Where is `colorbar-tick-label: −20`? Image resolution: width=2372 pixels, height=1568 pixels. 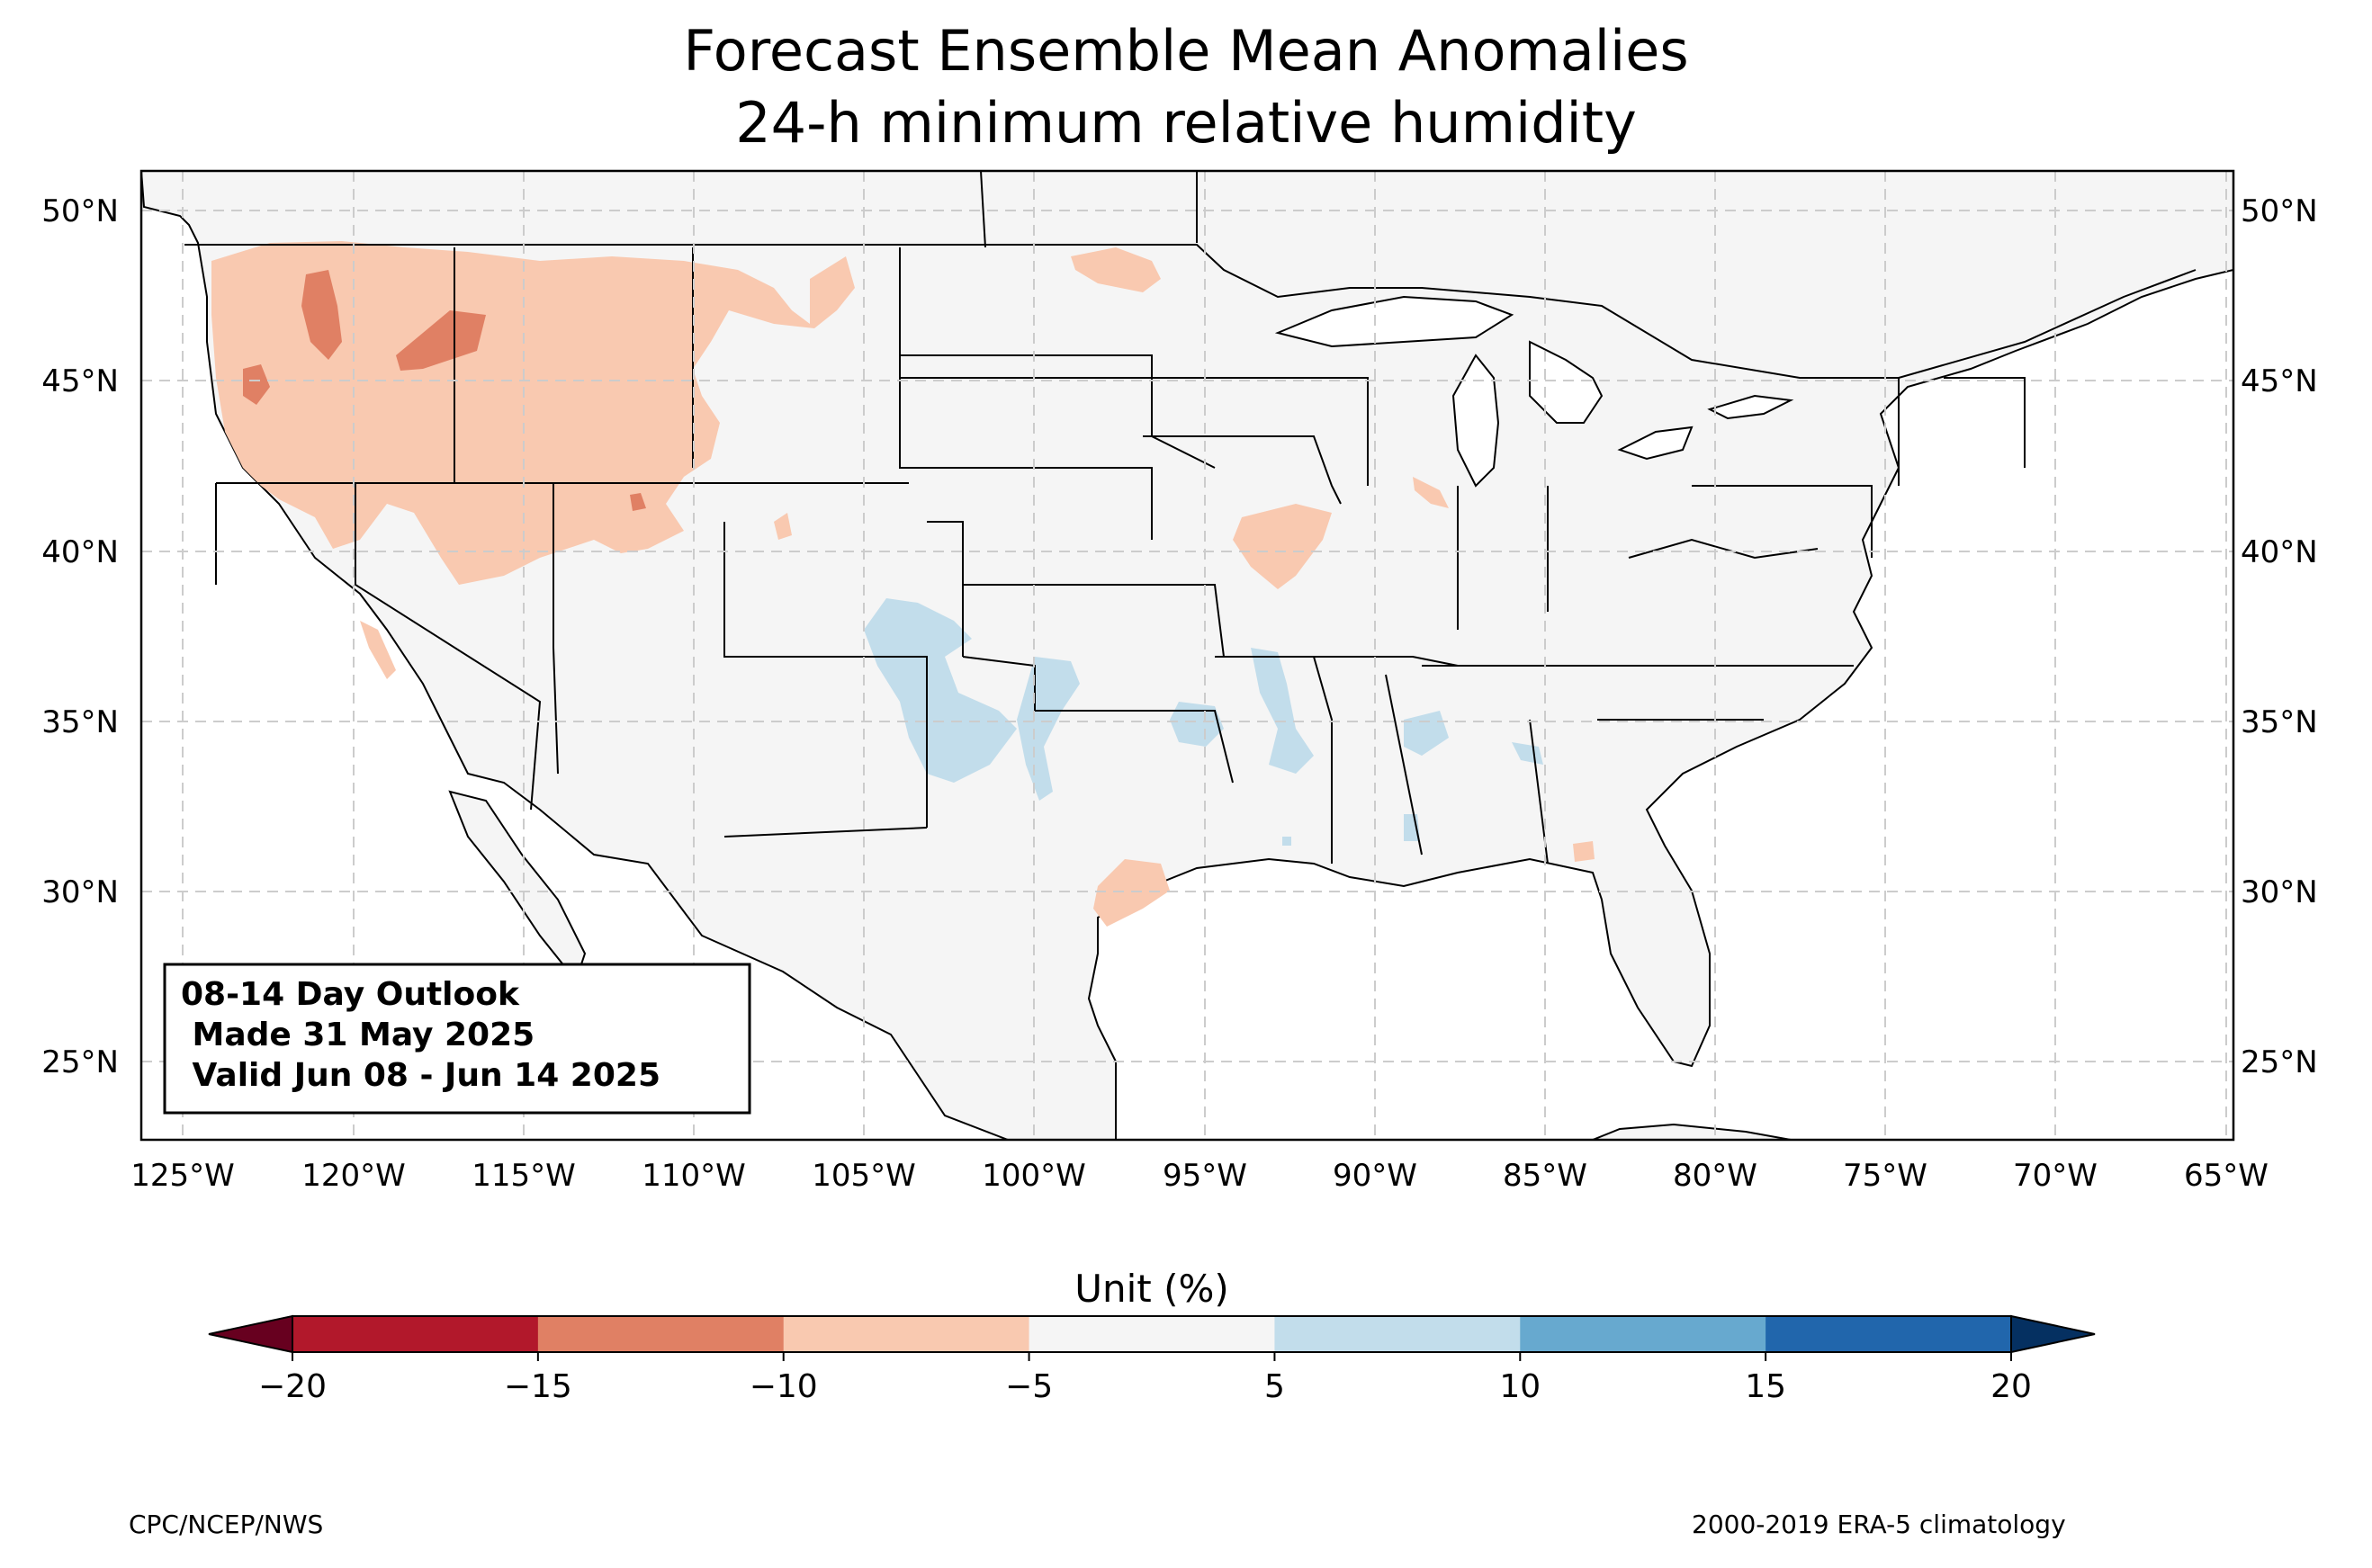
colorbar-tick-label: −20 is located at coordinates (292, 1386).